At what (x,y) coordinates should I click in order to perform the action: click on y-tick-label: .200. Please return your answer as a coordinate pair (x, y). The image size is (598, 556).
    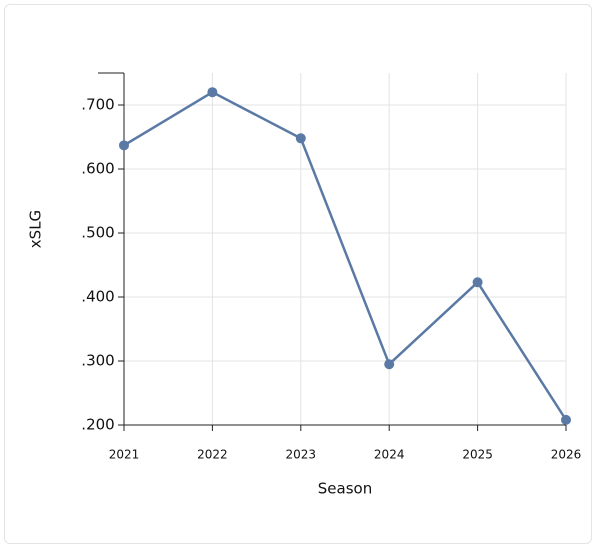
    Looking at the image, I should click on (97, 425).